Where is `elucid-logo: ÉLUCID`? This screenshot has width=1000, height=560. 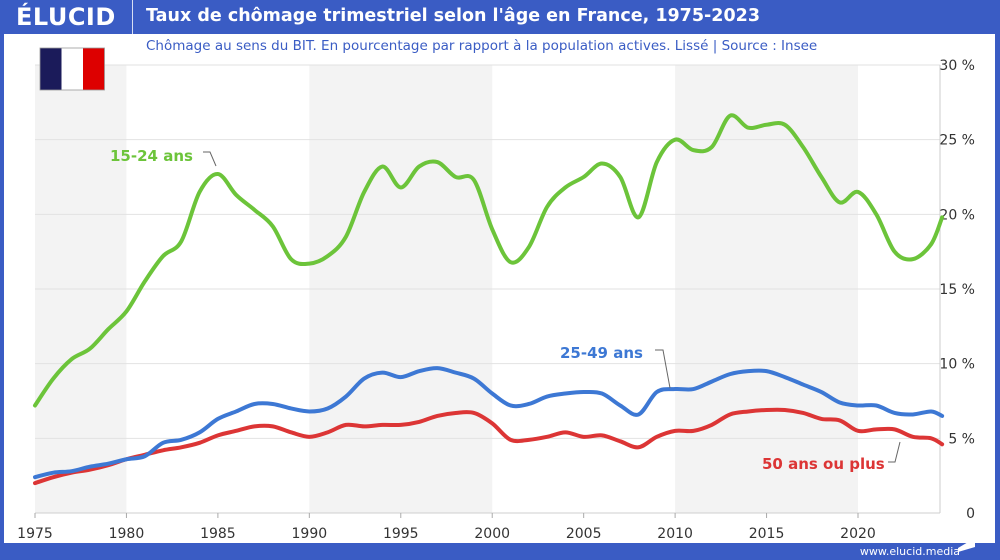 elucid-logo: ÉLUCID is located at coordinates (66, 17).